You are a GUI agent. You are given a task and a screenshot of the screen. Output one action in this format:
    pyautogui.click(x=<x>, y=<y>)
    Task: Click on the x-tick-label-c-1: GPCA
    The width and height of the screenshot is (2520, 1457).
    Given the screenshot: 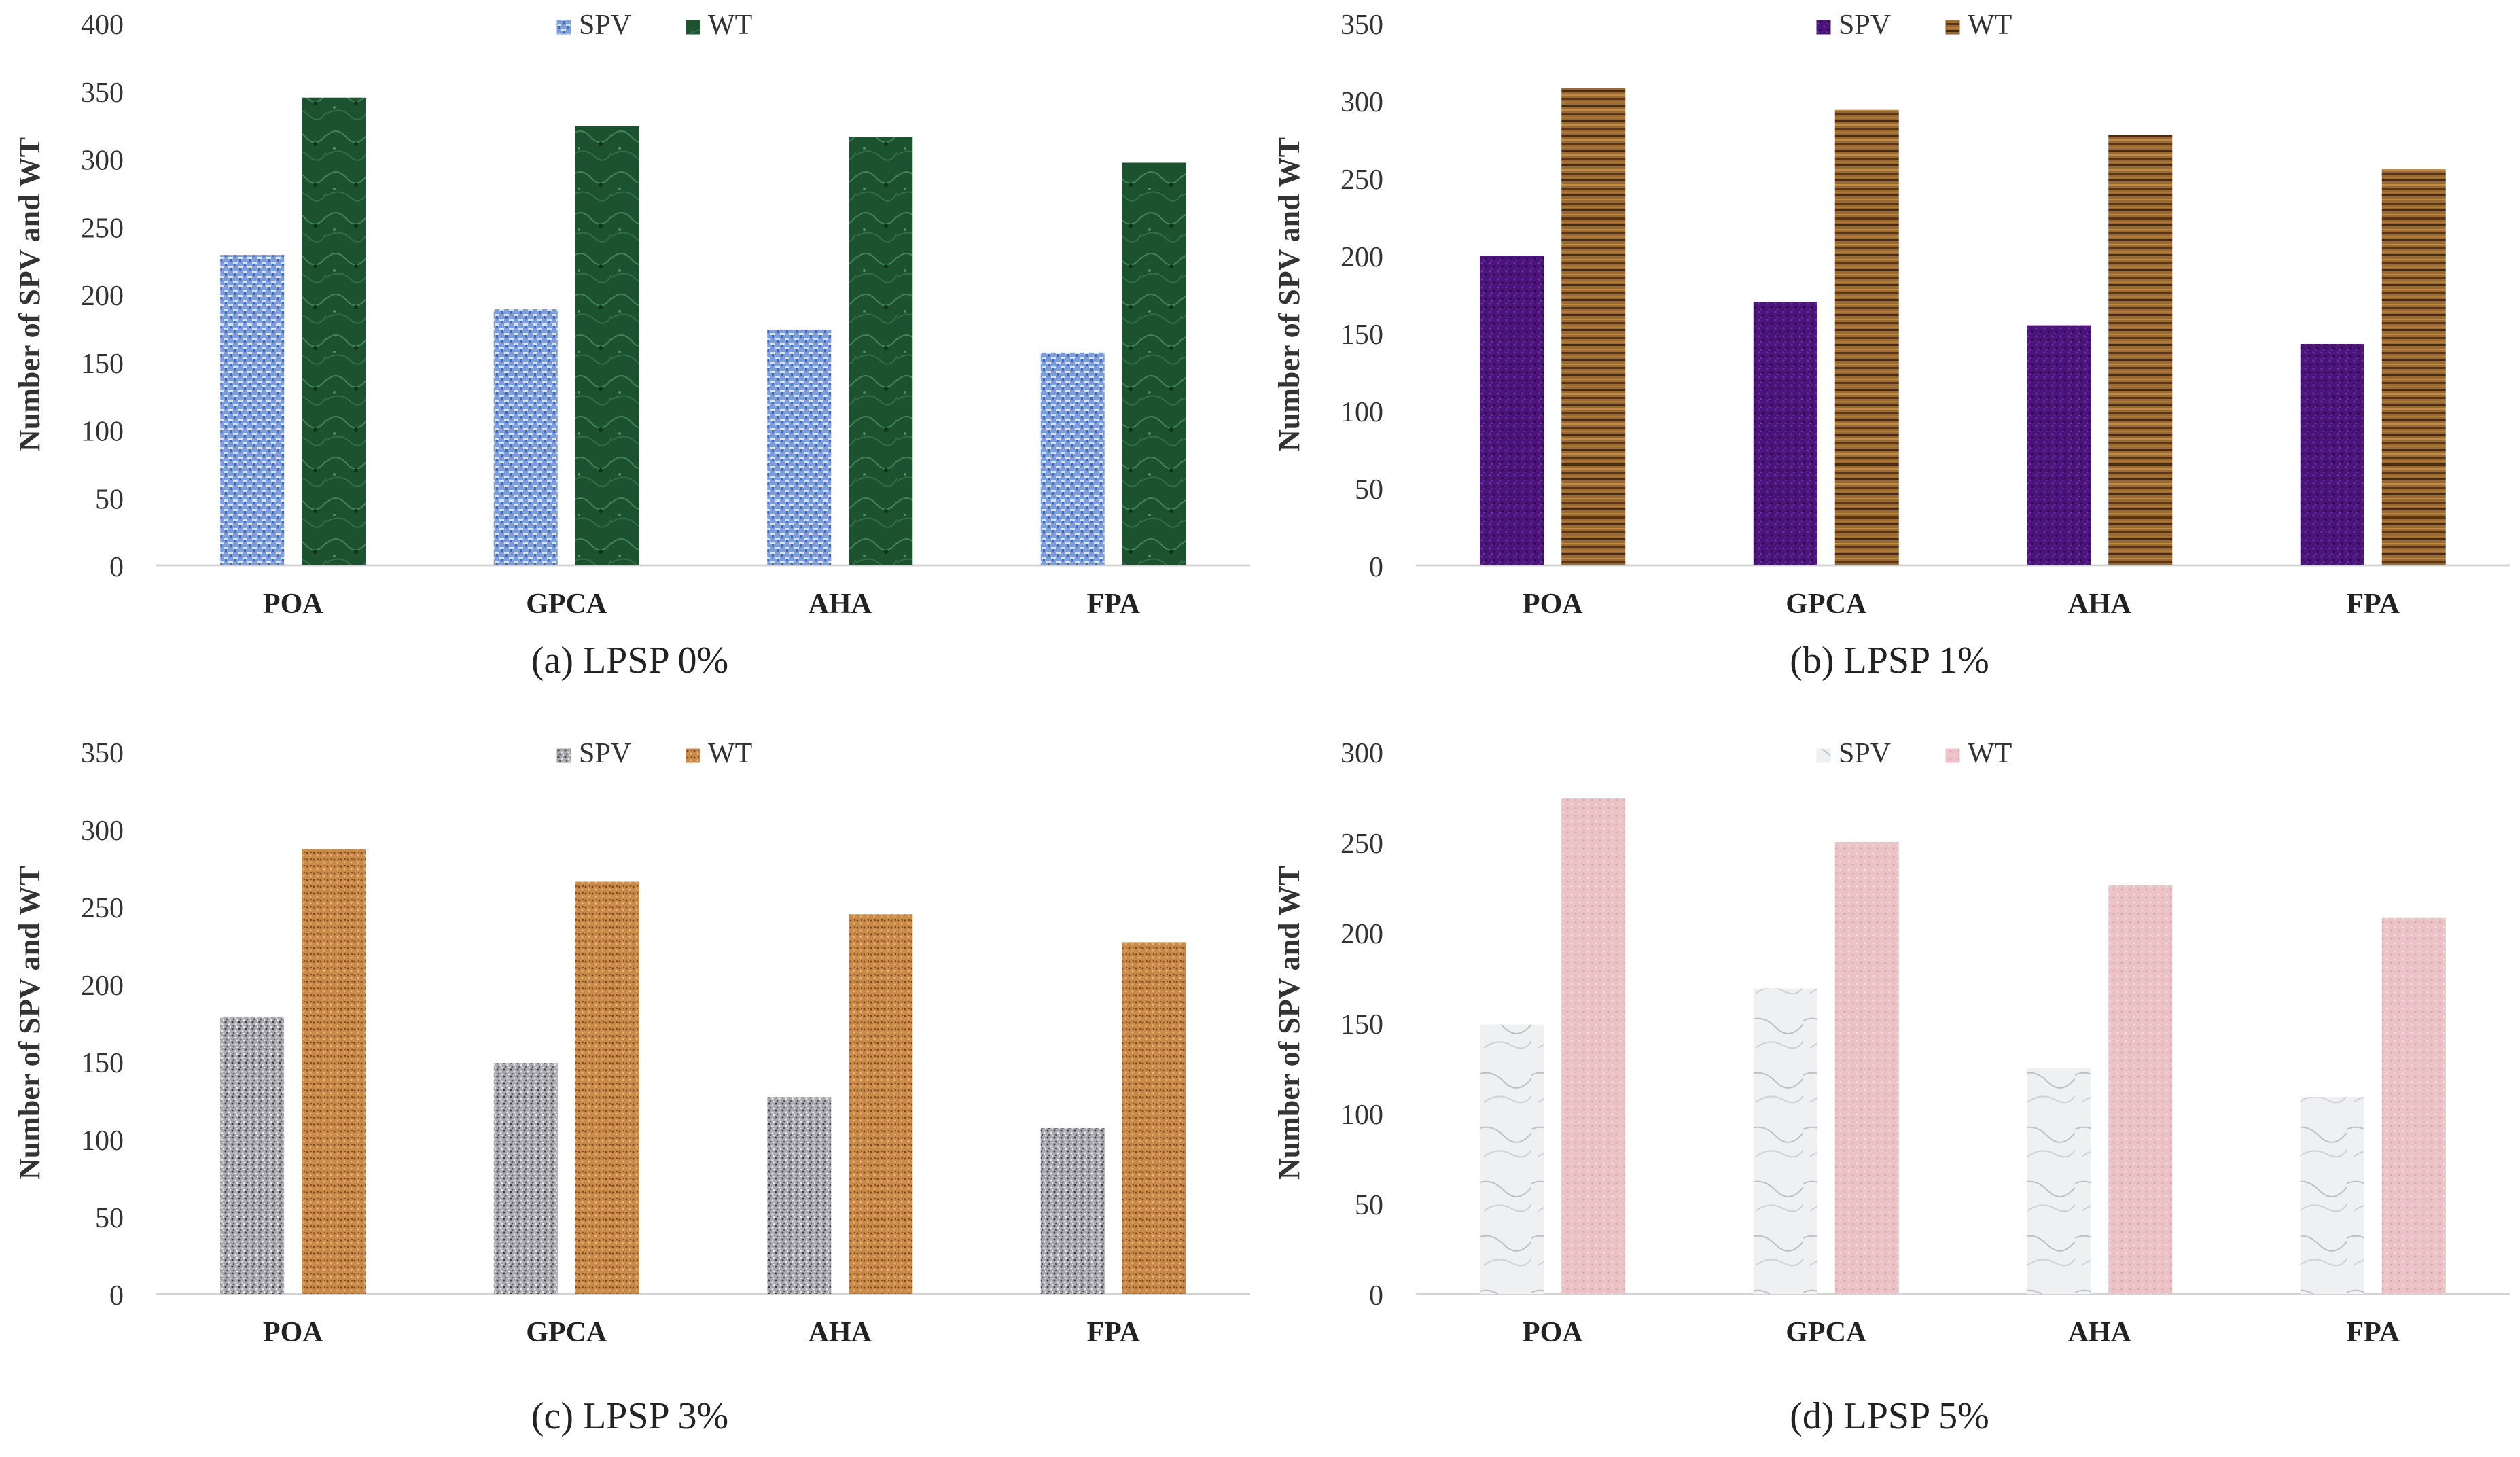 What is the action you would take?
    pyautogui.click(x=566, y=1332)
    